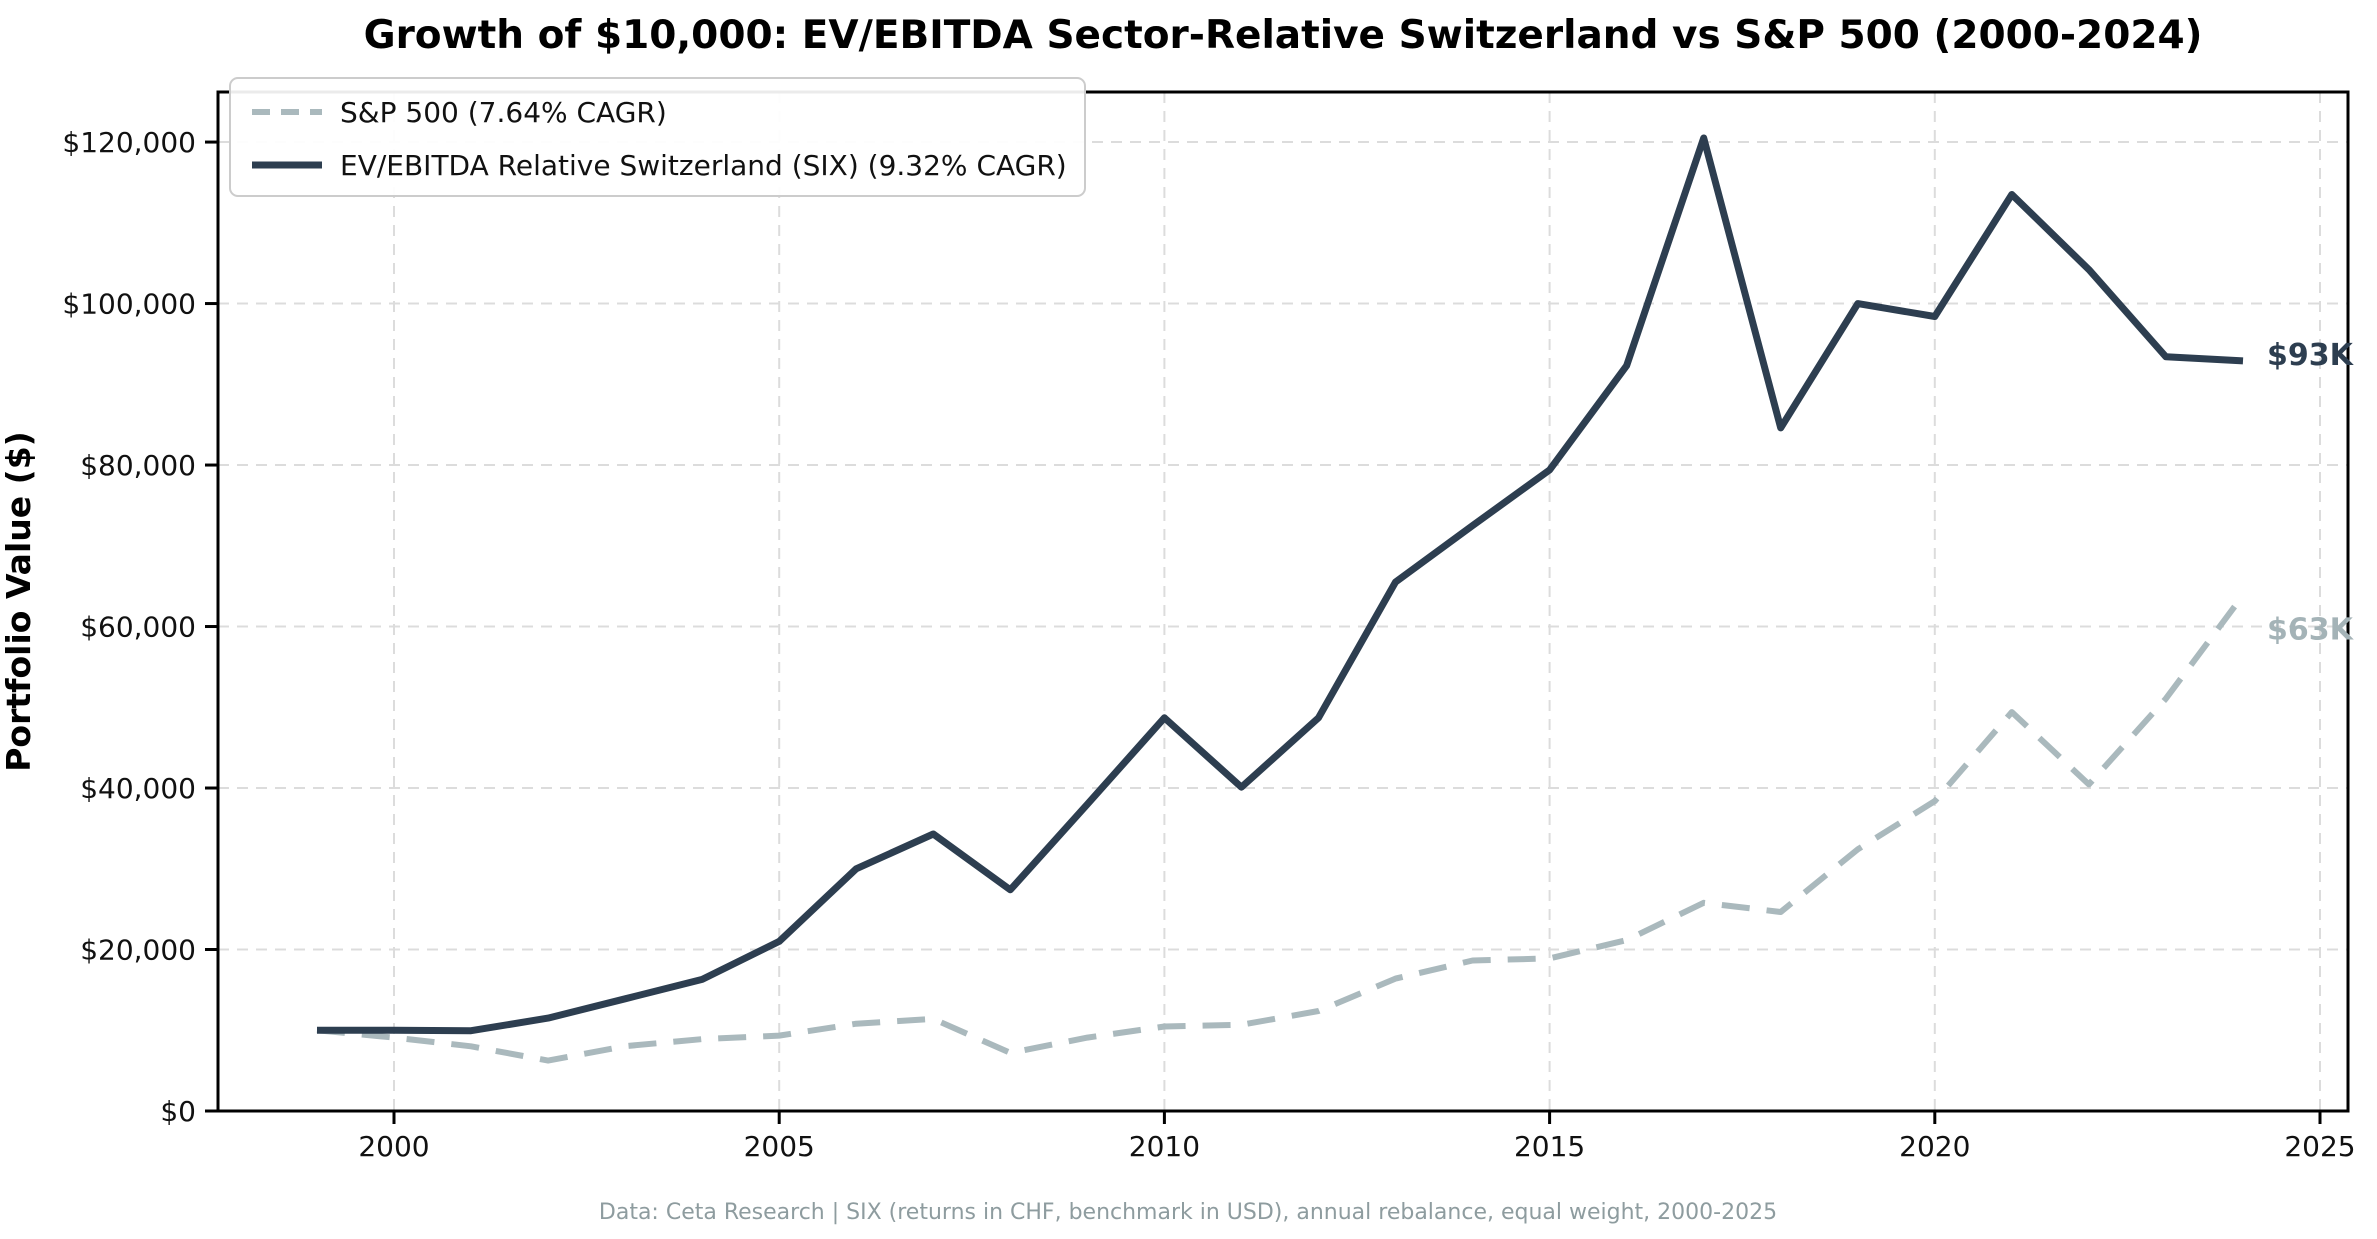 The image size is (2377, 1239). What do you see at coordinates (178, 1111) in the screenshot?
I see `y-tick-label: $0` at bounding box center [178, 1111].